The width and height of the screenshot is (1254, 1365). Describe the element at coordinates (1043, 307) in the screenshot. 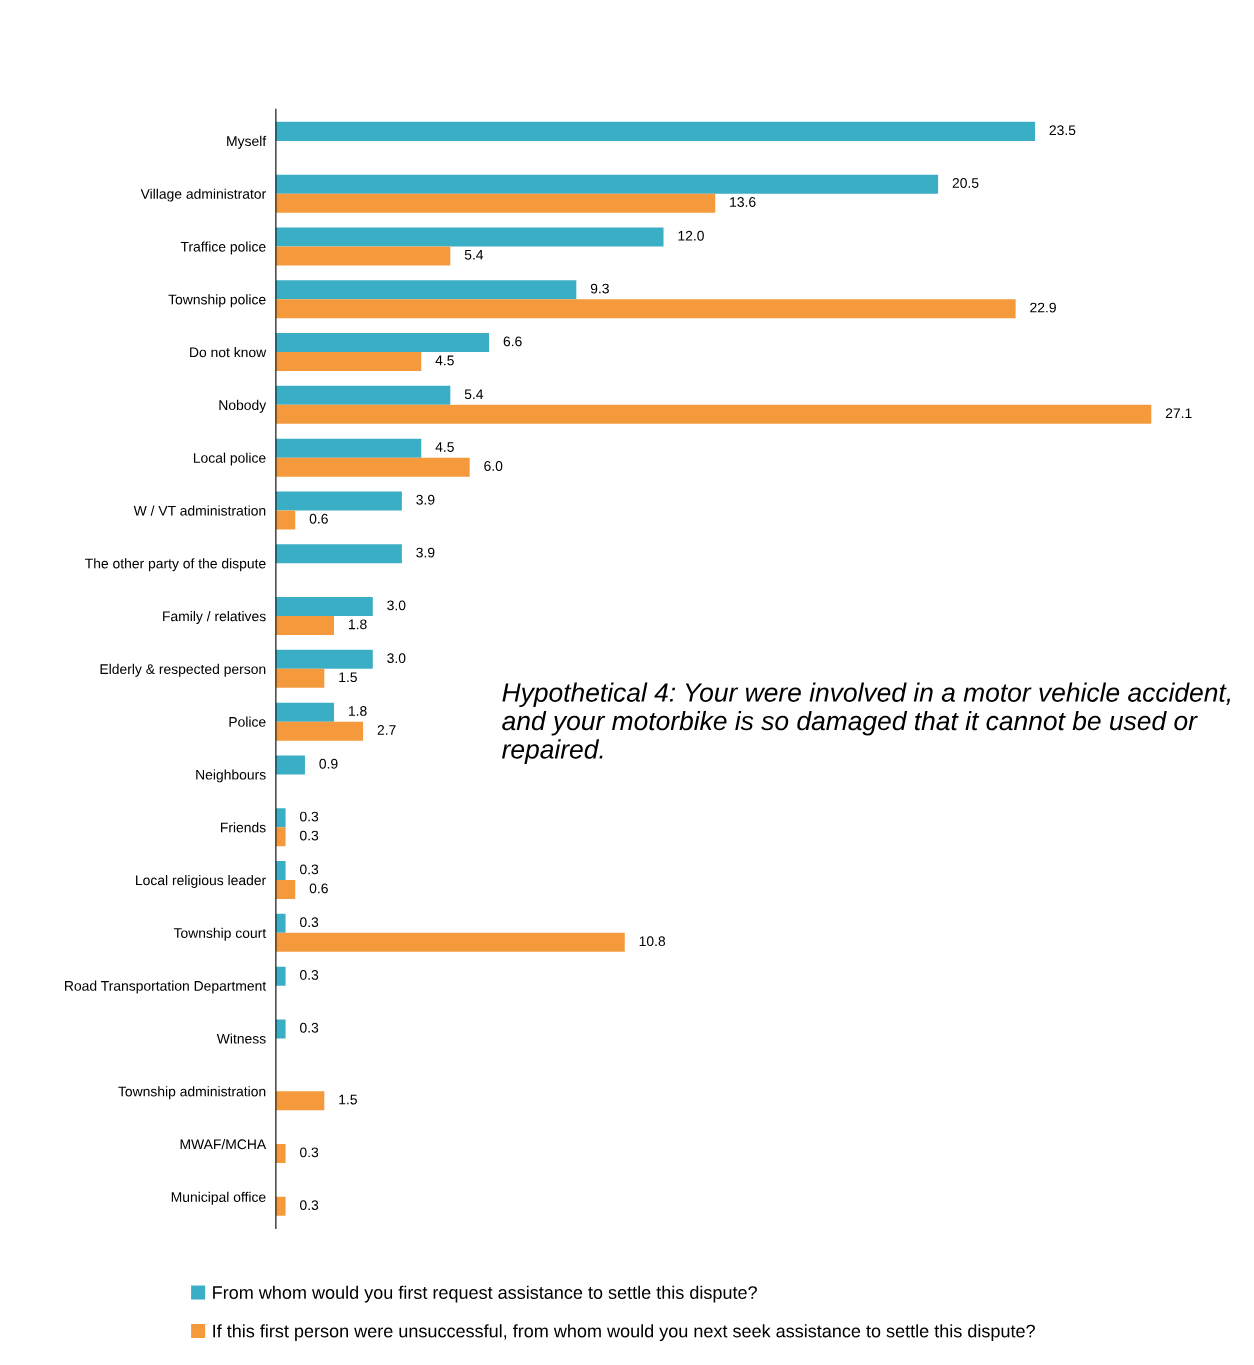

I see `data-label: 22.9` at that location.